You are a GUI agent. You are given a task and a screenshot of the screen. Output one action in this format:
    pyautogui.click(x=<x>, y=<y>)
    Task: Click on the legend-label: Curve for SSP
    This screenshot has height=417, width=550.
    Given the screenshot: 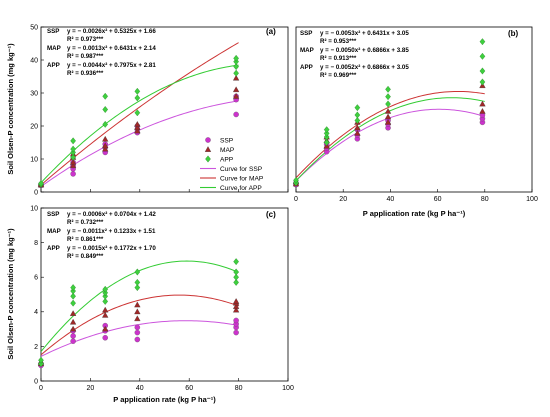 What is the action you would take?
    pyautogui.click(x=241, y=169)
    